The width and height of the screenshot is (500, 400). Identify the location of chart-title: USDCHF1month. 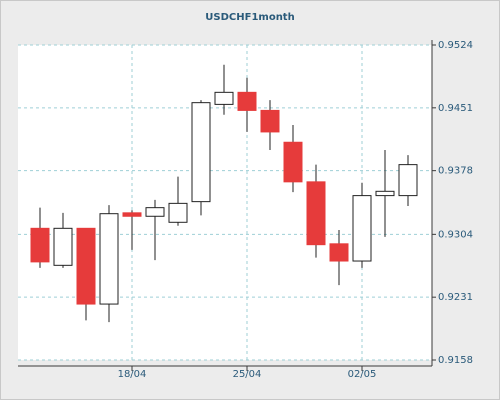
(249, 17).